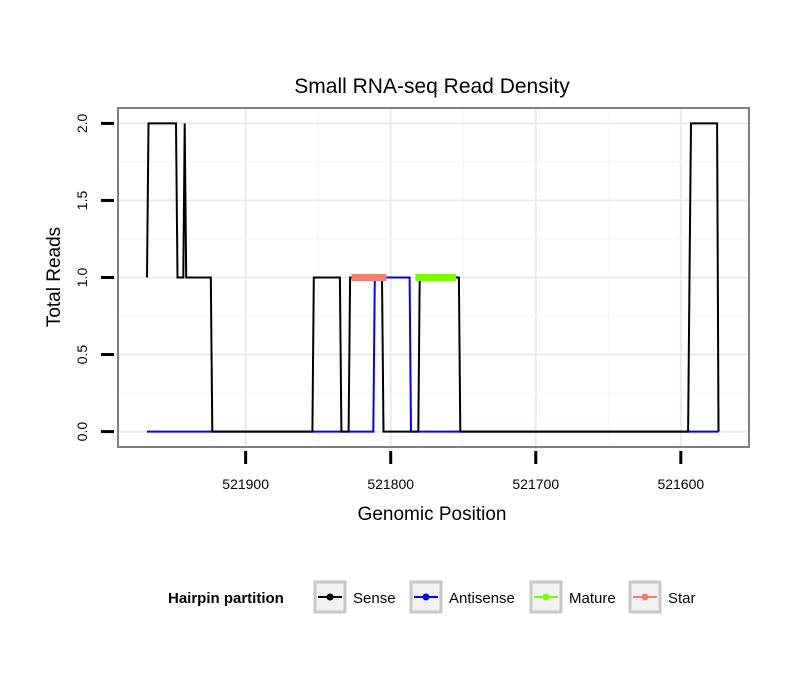 This screenshot has height=695, width=810. Describe the element at coordinates (82, 201) in the screenshot. I see `y-tick-label: 1.5` at that location.